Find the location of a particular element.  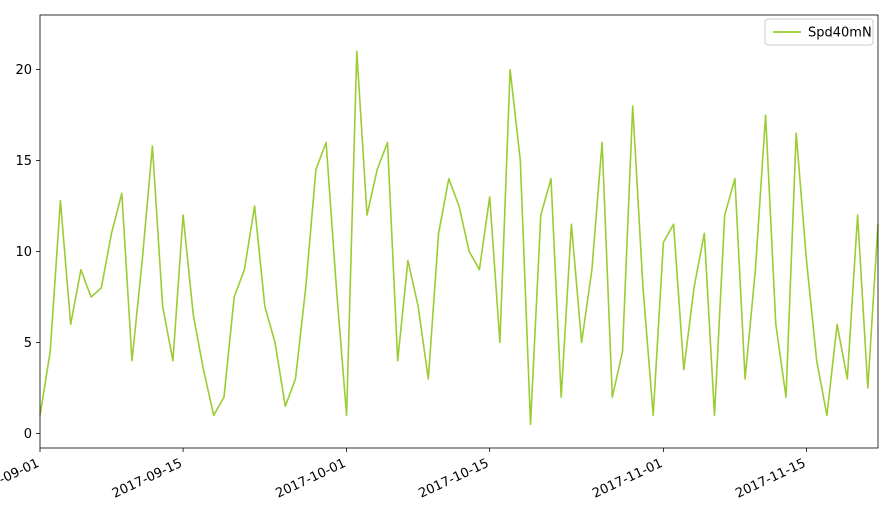

x-tick-label: 2017-10-01 is located at coordinates (310, 479).